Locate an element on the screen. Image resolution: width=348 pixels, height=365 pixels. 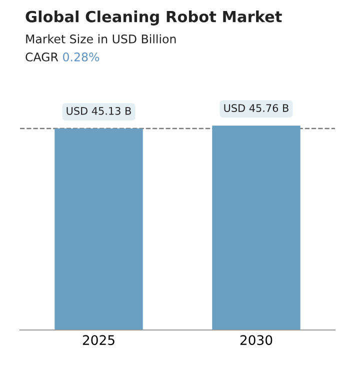
x-tick-label: 2030 is located at coordinates (256, 340).